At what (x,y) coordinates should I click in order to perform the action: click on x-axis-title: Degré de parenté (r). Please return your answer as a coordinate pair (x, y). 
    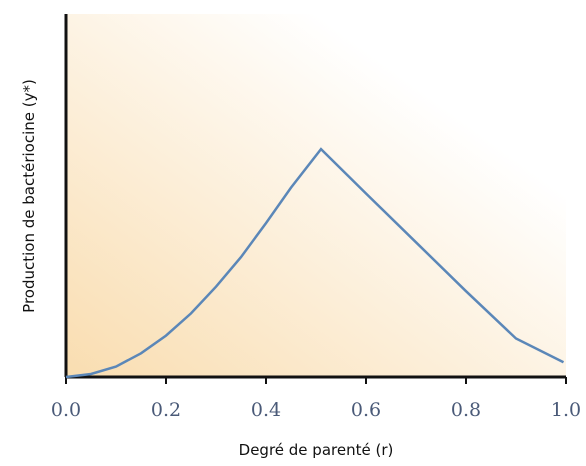
    Looking at the image, I should click on (316, 450).